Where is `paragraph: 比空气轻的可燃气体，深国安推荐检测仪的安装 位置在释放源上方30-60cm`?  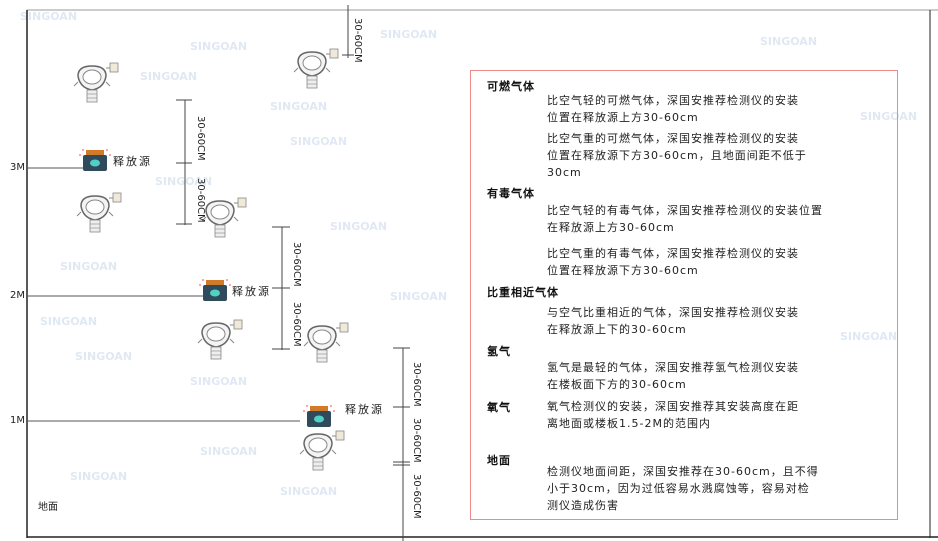
paragraph: 比空气轻的可燃气体，深国安推荐检测仪的安装 位置在释放源上方30-60cm is located at coordinates (673, 109).